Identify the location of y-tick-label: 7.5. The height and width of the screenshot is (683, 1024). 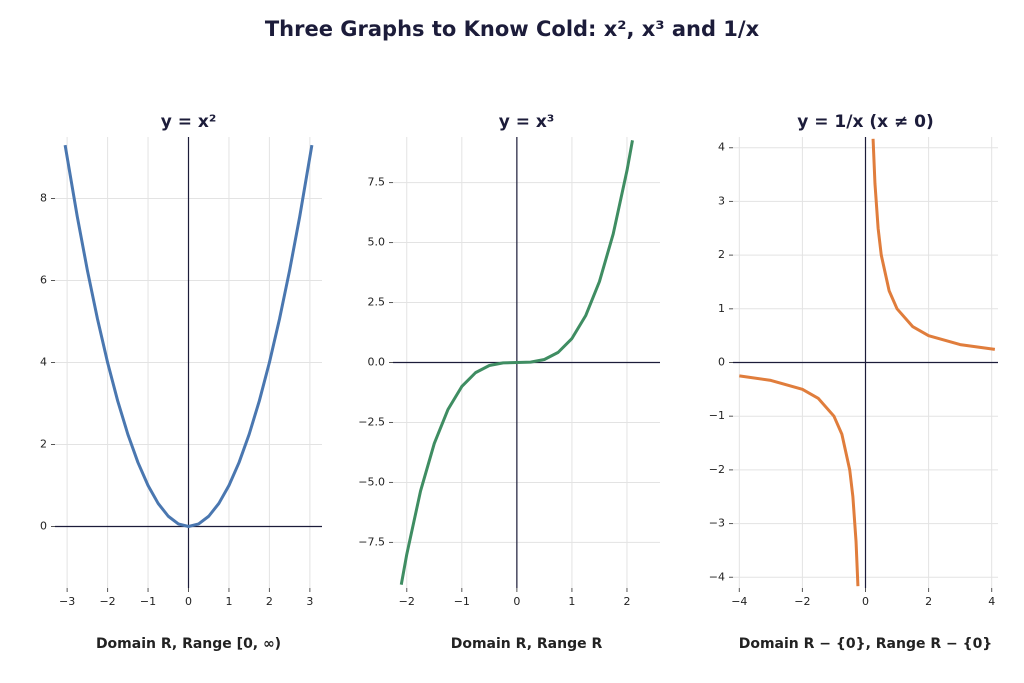
(377, 182).